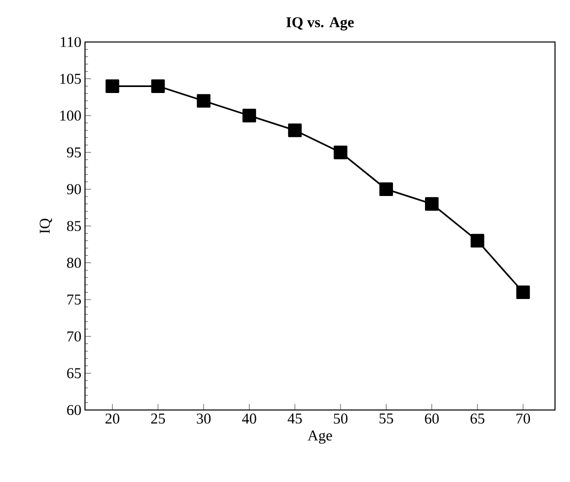  Describe the element at coordinates (387, 419) in the screenshot. I see `x-tick-label: 55` at that location.